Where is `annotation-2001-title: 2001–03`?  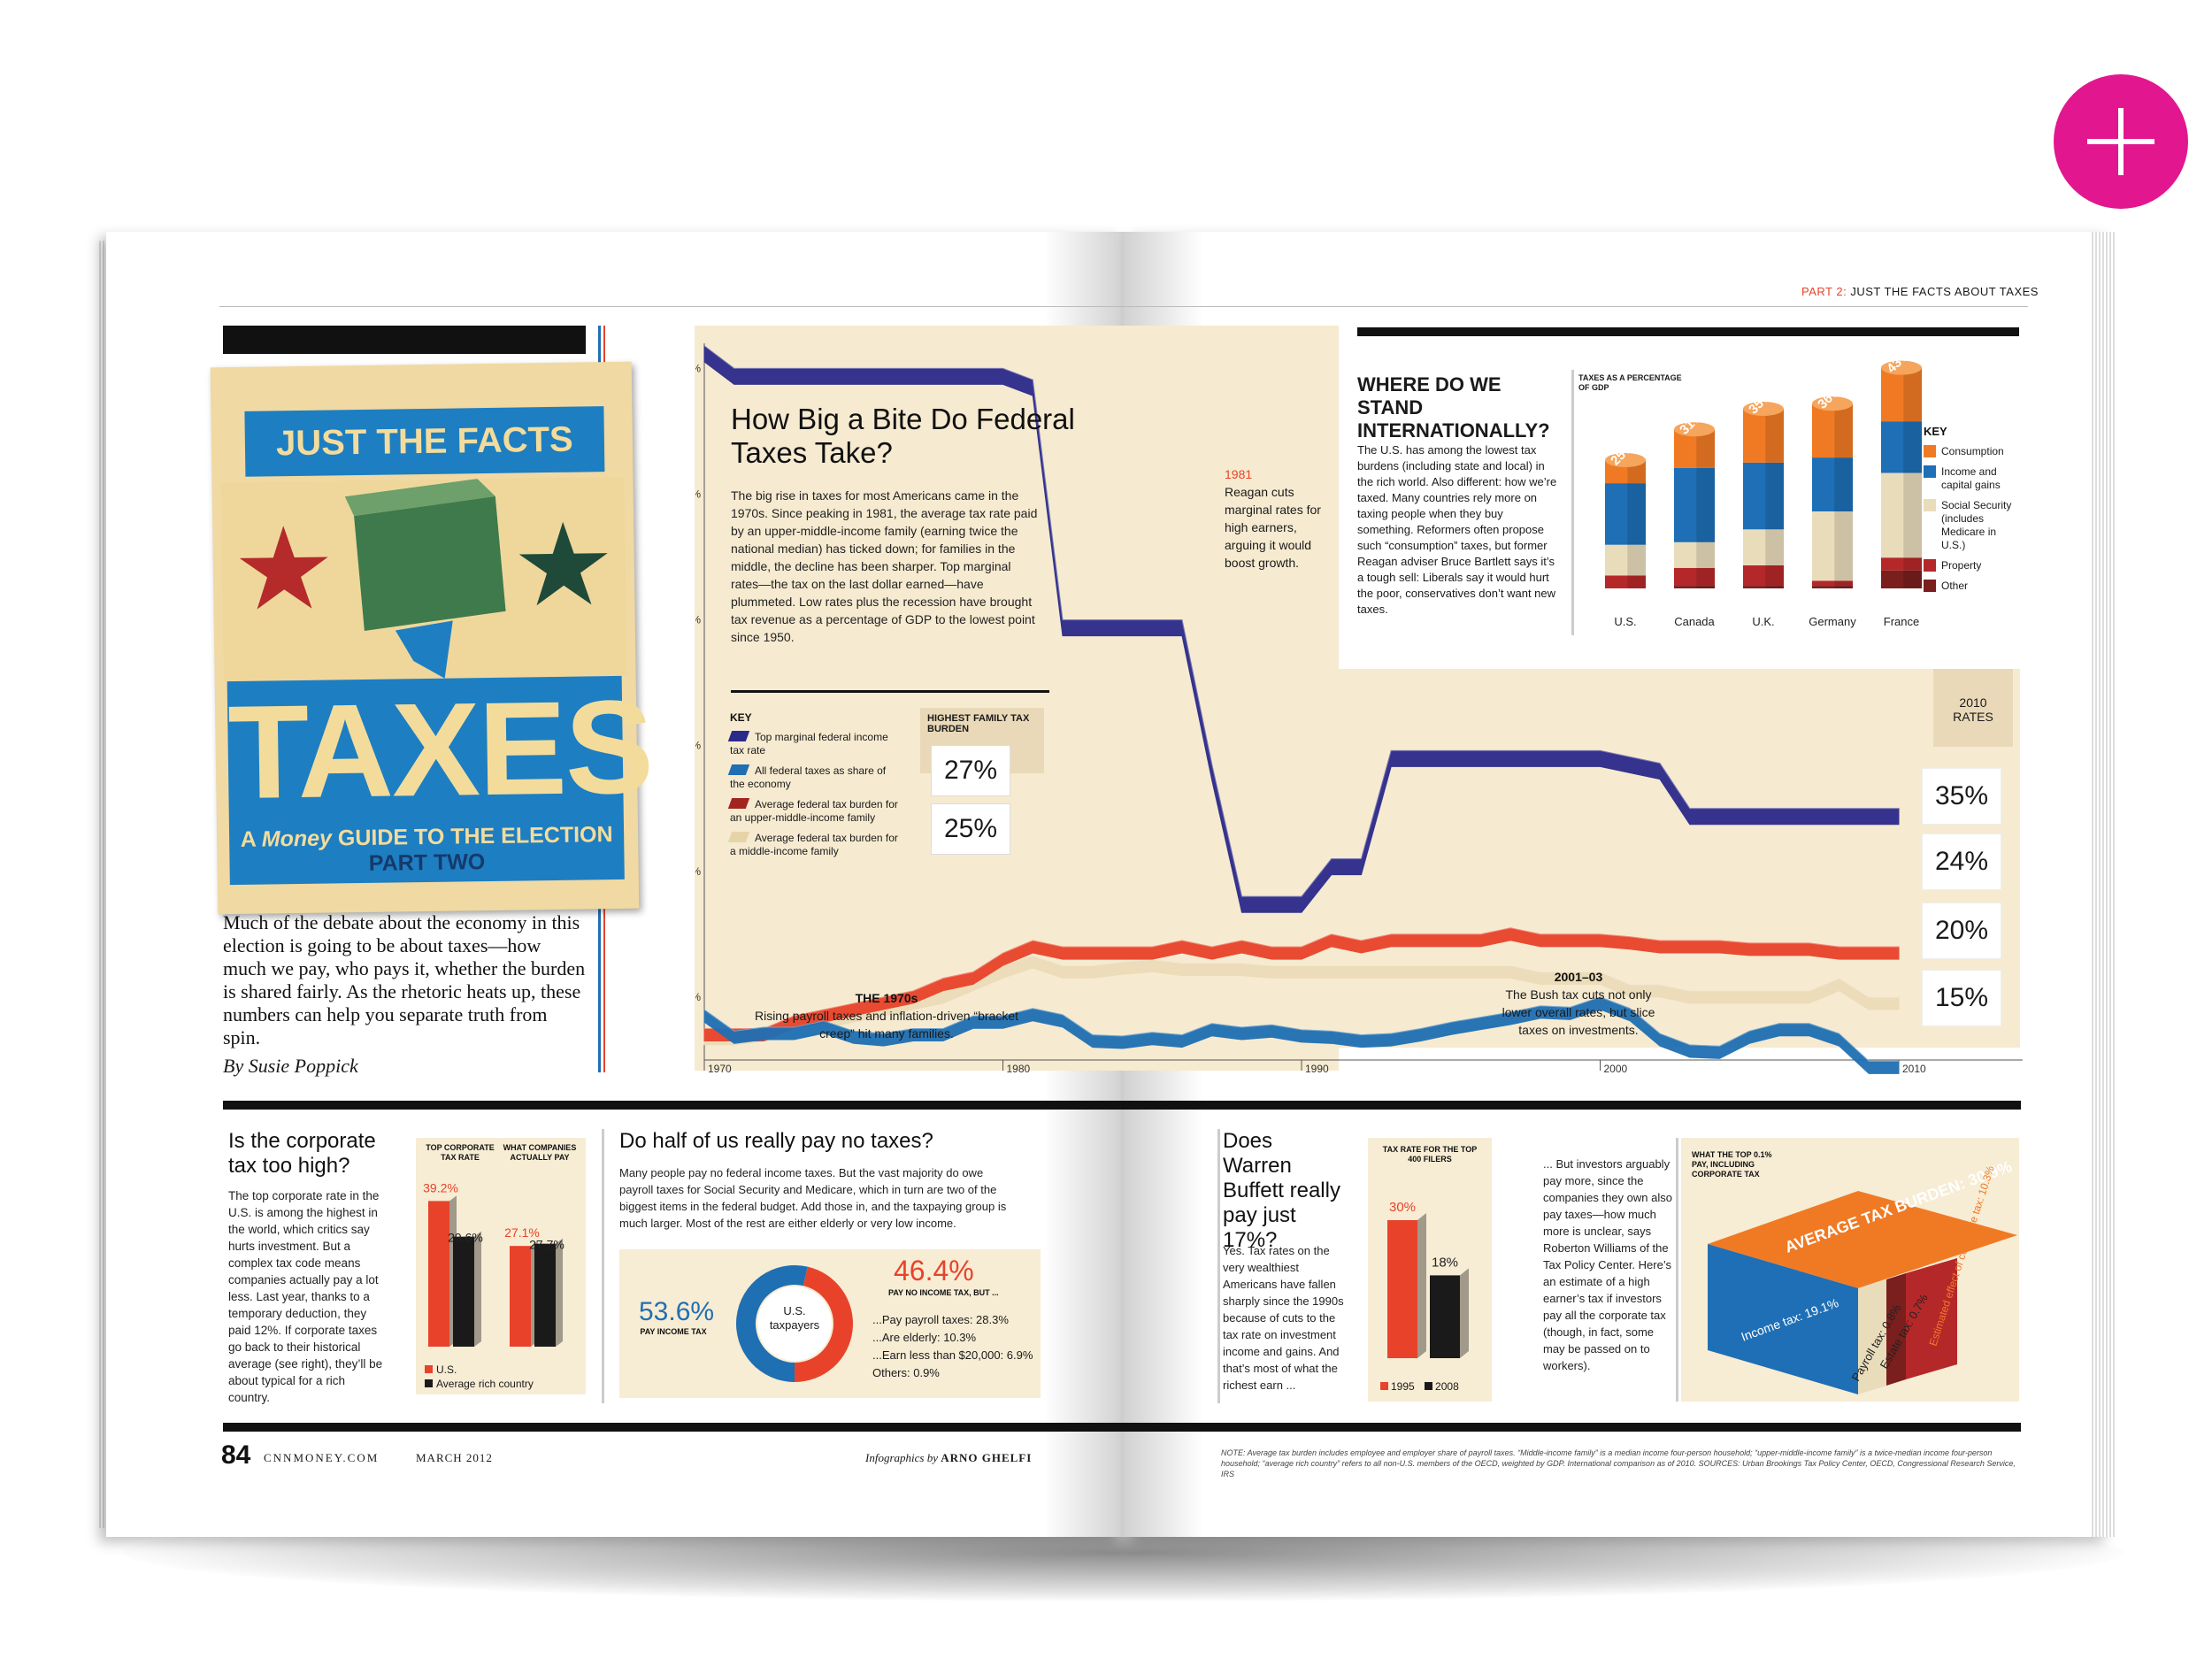 annotation-2001-title: 2001–03 is located at coordinates (1579, 977).